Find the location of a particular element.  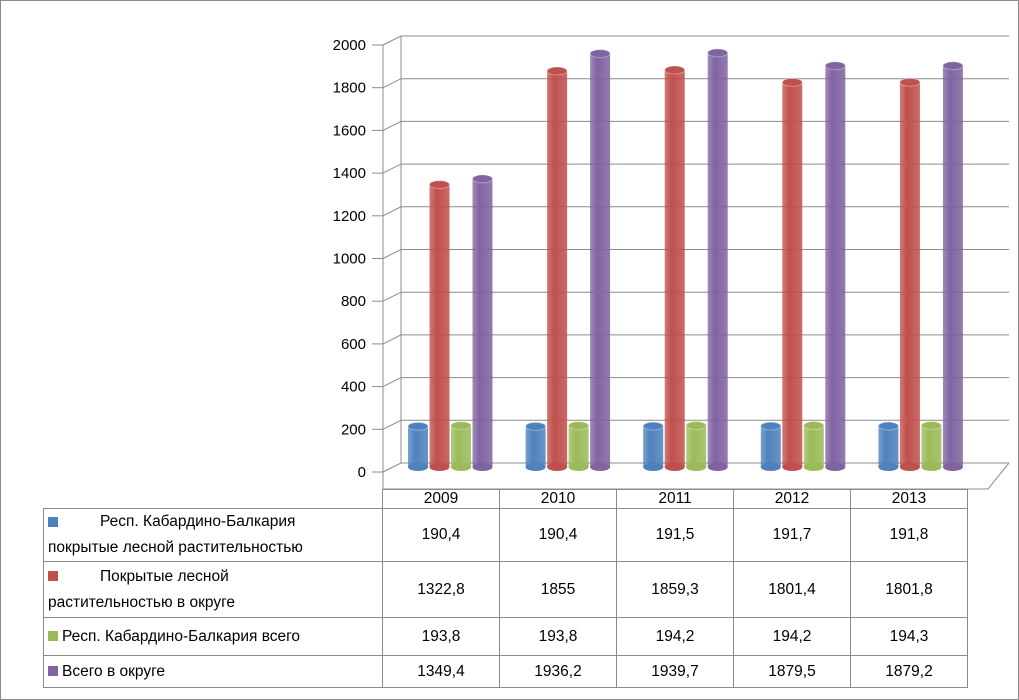

legend-entry: Респ. Кабардино-Балкария всего is located at coordinates (213, 636).